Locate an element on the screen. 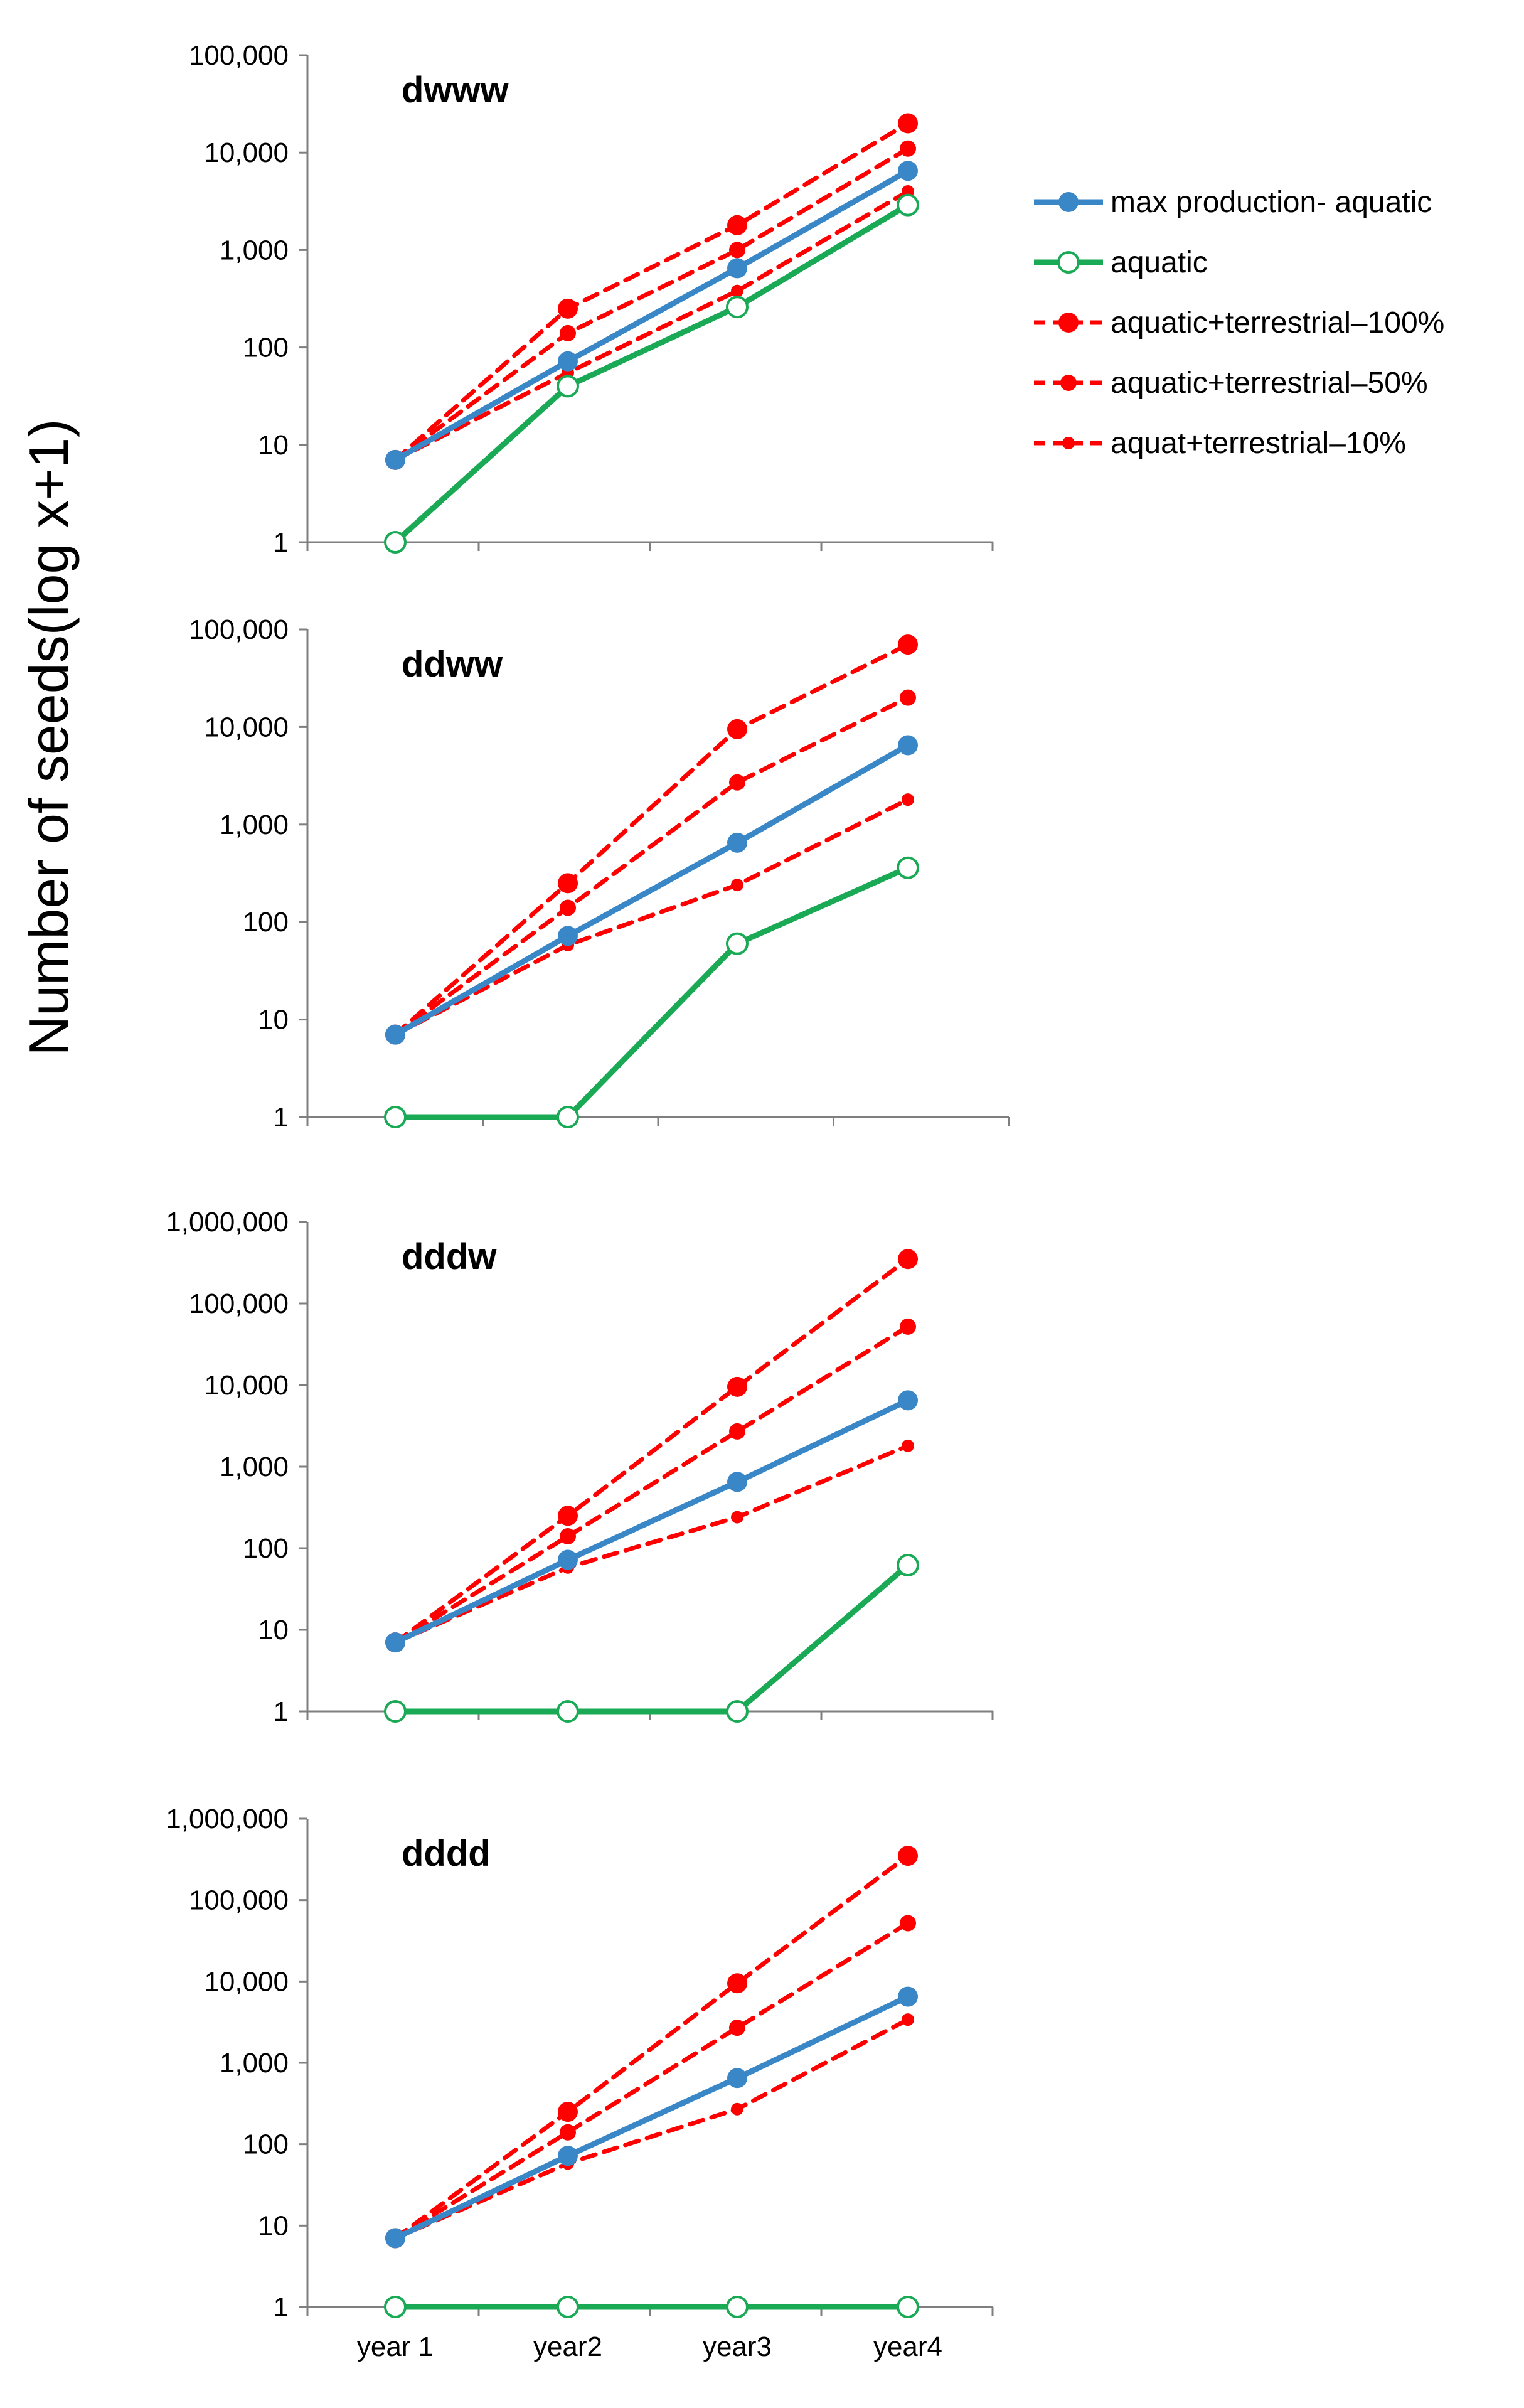 This screenshot has height=2408, width=1524. panel-title: dwww is located at coordinates (455, 90).